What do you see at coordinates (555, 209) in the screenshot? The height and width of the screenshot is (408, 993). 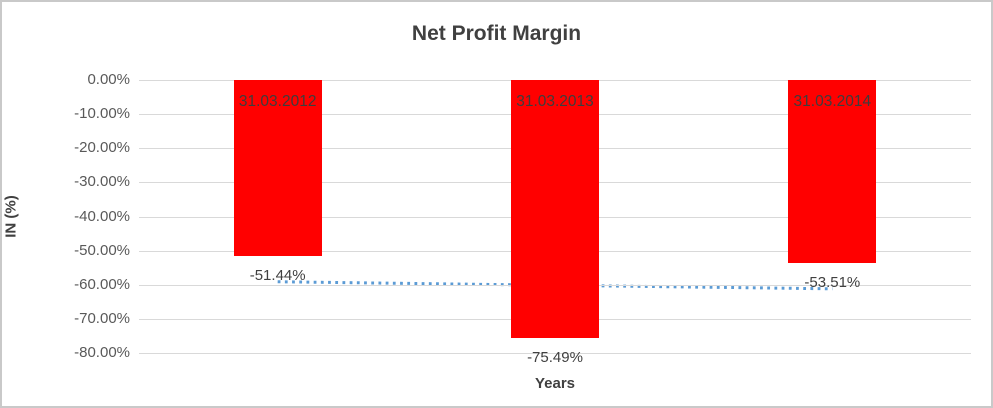 I see `bar-31.03.2013` at bounding box center [555, 209].